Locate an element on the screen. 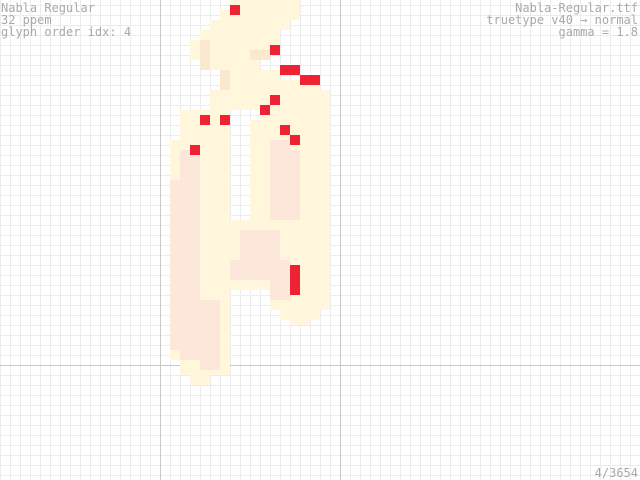 This screenshot has height=480, width=640. advance-width-line is located at coordinates (340, 240).